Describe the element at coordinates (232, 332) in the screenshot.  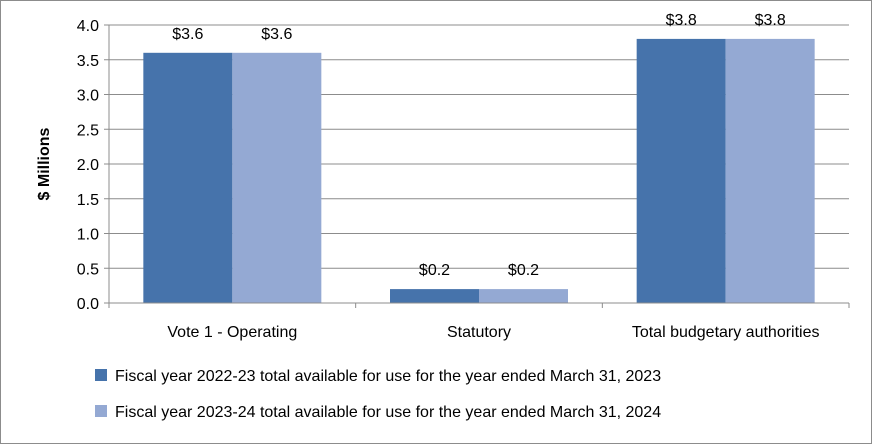
I see `x-tick-label: Vote 1 - Operating` at that location.